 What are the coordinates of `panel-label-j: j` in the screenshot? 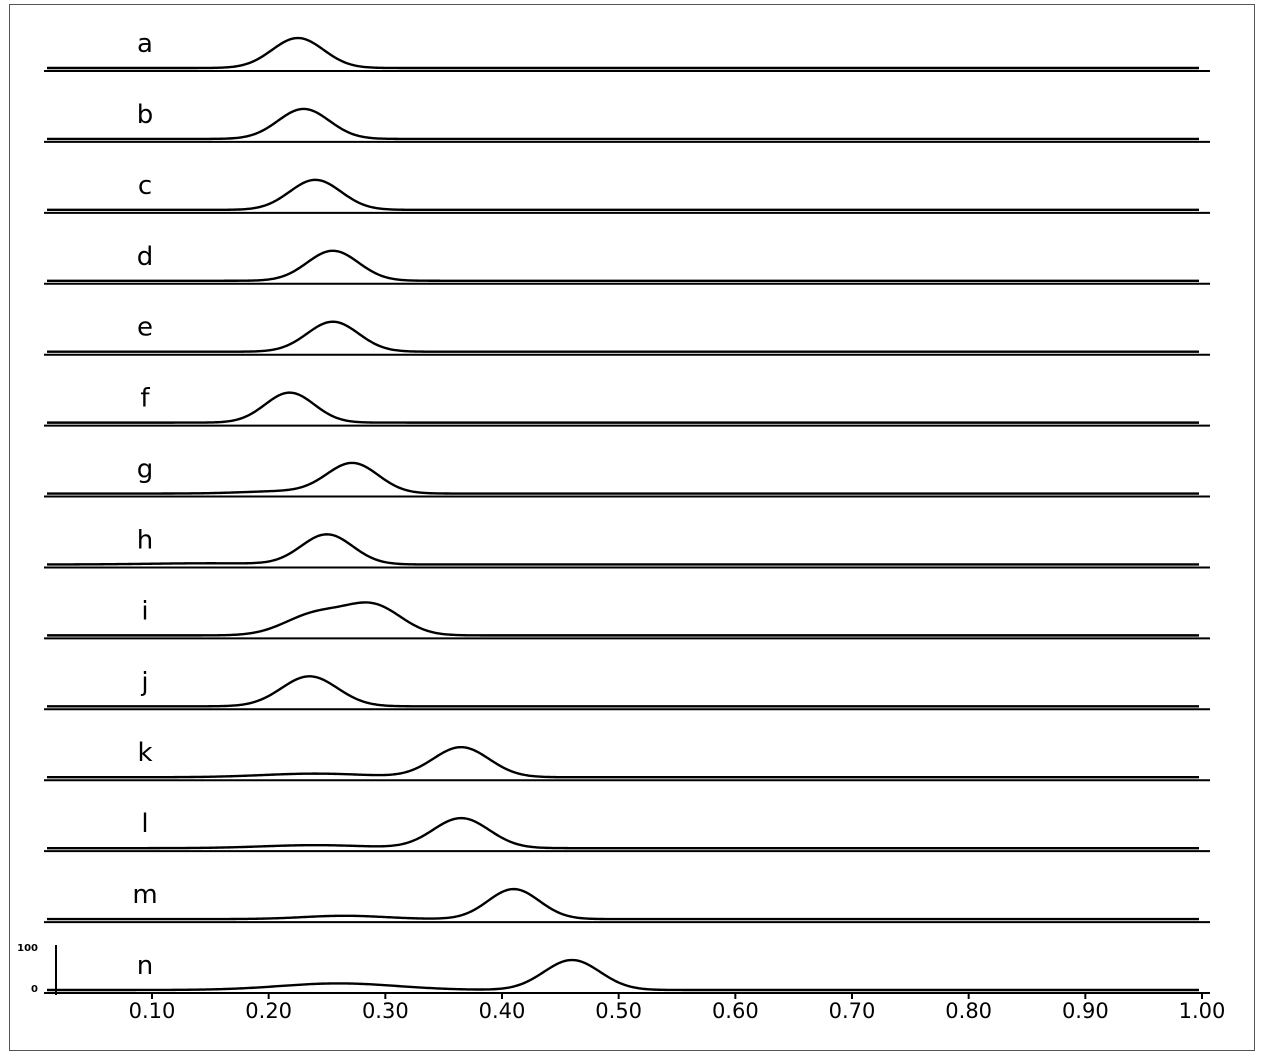 It's located at (144, 682).